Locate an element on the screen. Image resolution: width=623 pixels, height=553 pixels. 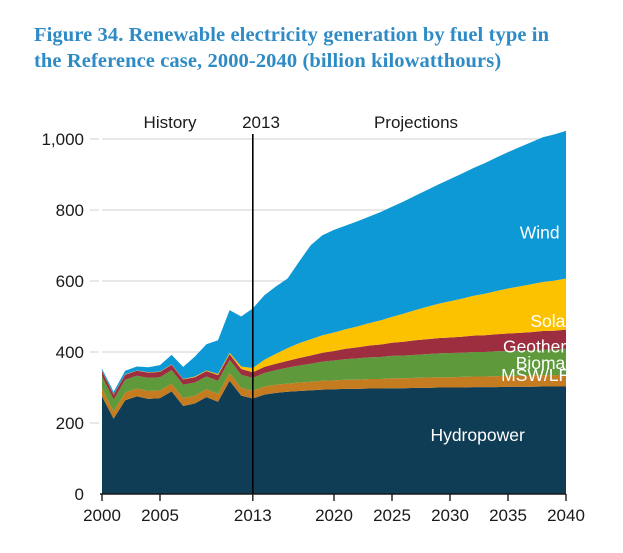
area-series-msw-lfg is located at coordinates (334, 395).